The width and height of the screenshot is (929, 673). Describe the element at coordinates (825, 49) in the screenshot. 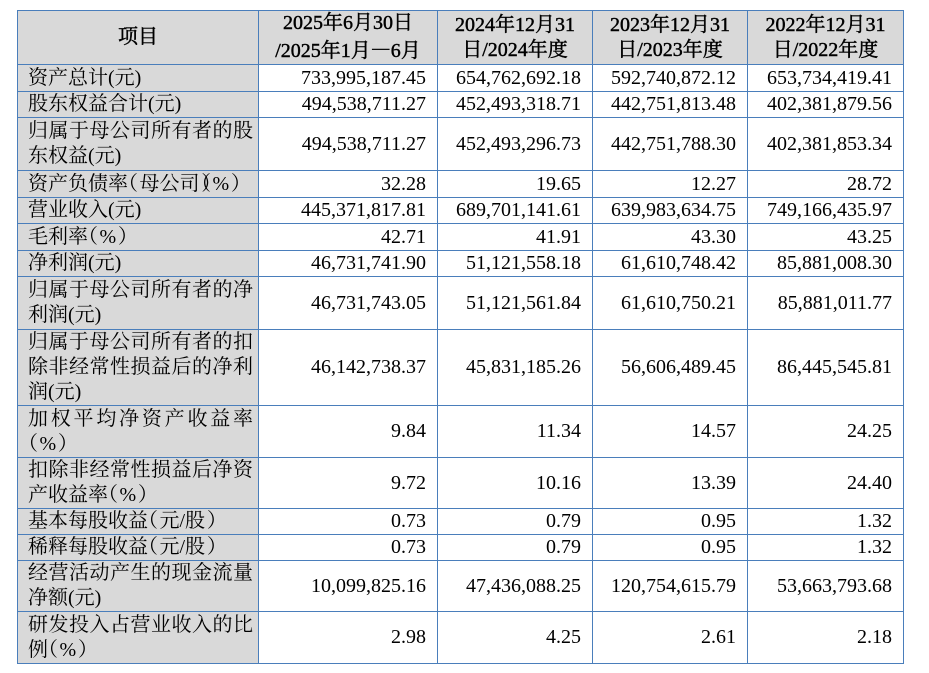

I see `header-period-line2: 日/2022年度` at that location.